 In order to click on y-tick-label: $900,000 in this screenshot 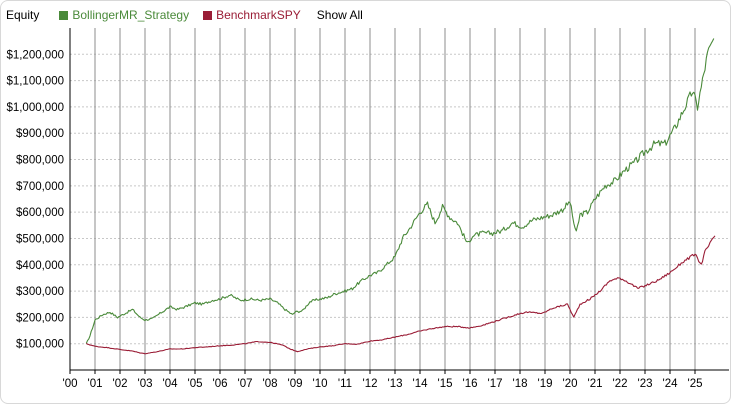, I will do `click(40, 134)`.